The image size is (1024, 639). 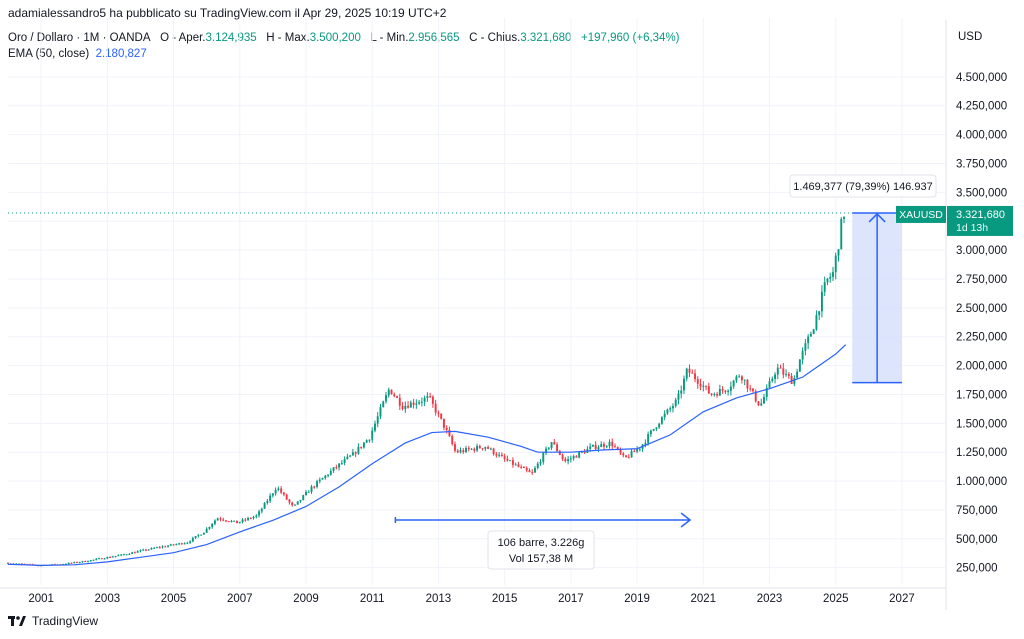 What do you see at coordinates (836, 599) in the screenshot?
I see `x-tick-label: 2025` at bounding box center [836, 599].